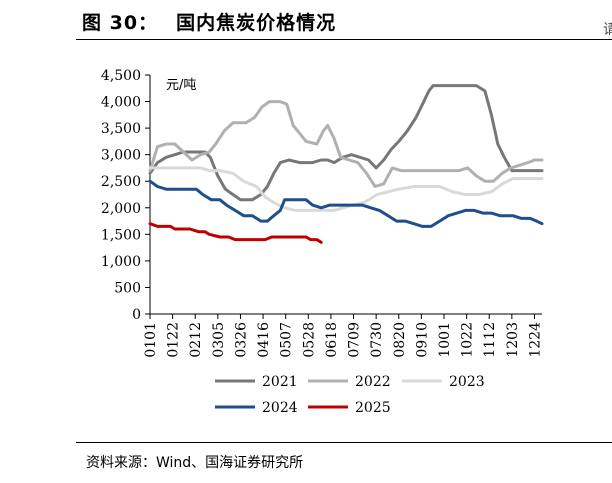 Image resolution: width=612 pixels, height=483 pixels. What do you see at coordinates (490, 340) in the screenshot?
I see `x-tick-label: 1112` at bounding box center [490, 340].